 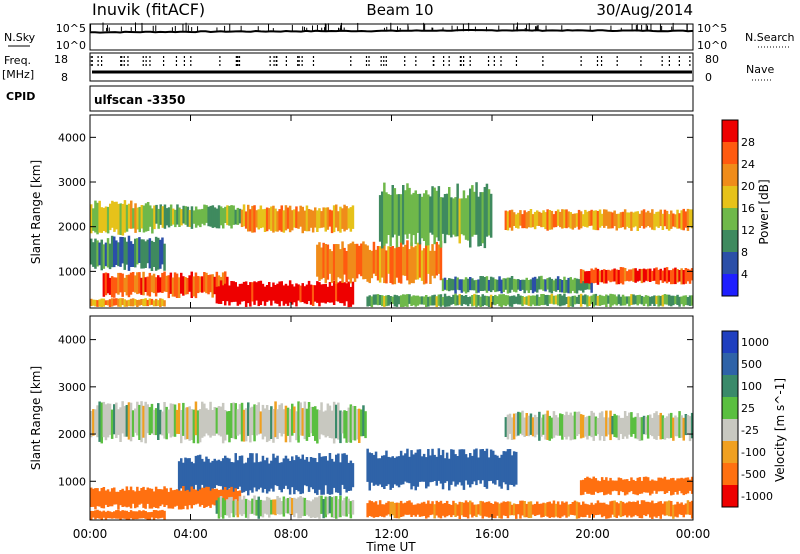 What do you see at coordinates (71, 45) in the screenshot?
I see `nsky-tick-bottom: 10^0` at bounding box center [71, 45].